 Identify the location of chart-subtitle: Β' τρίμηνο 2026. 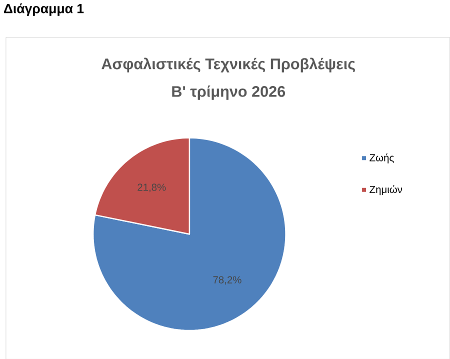
(229, 92).